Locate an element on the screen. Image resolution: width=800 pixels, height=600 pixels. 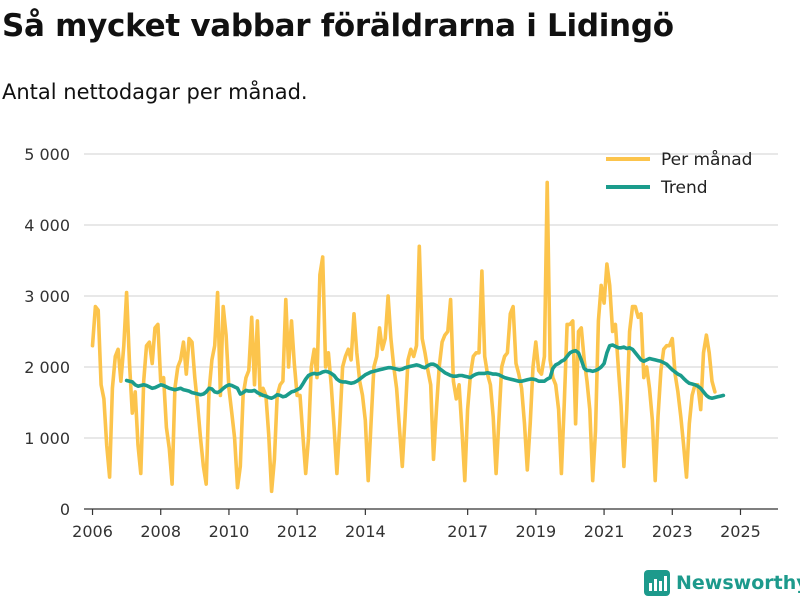
brand-name: Newsworthy is located at coordinates (738, 583).